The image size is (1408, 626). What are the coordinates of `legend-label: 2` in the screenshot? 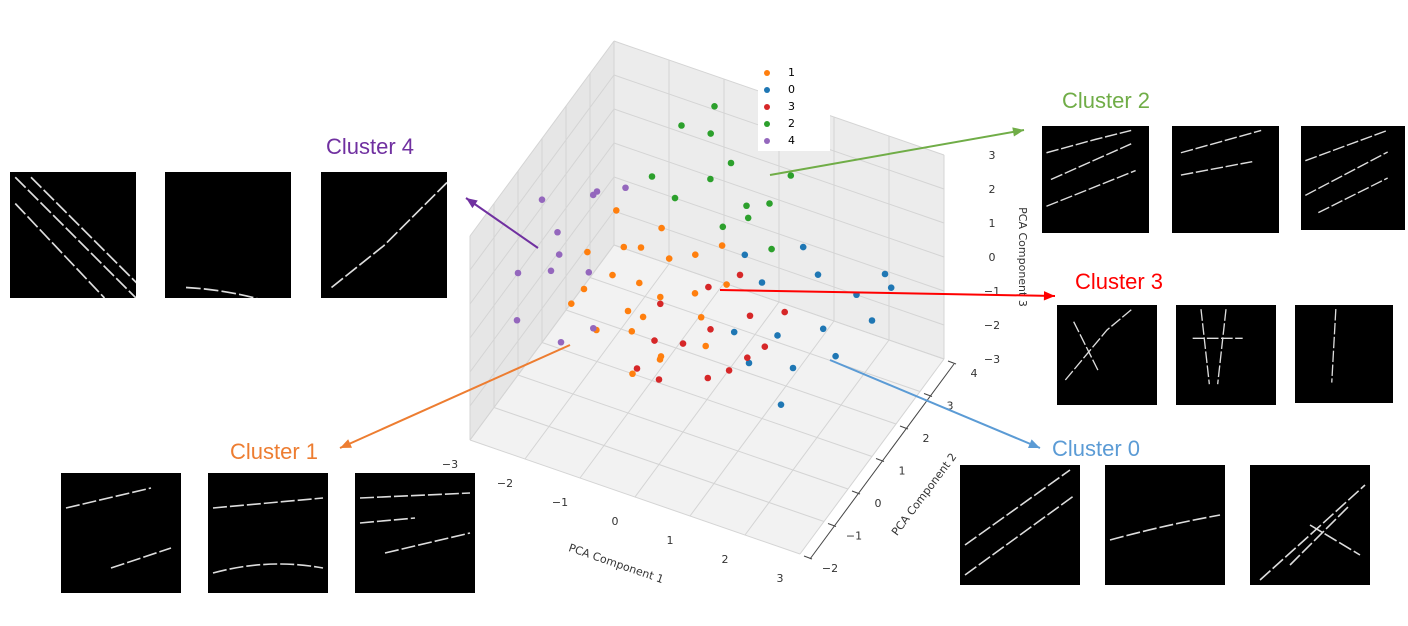 It's located at (791, 123).